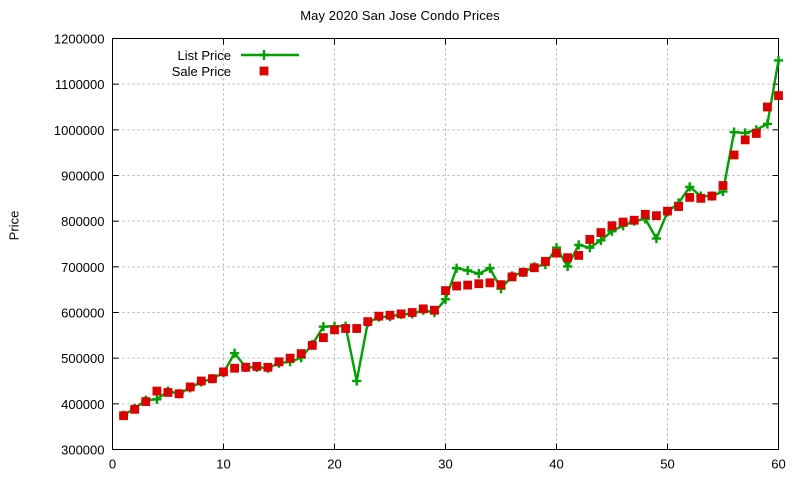 This screenshot has height=480, width=800. I want to click on svg-text: 0, so click(112, 464).